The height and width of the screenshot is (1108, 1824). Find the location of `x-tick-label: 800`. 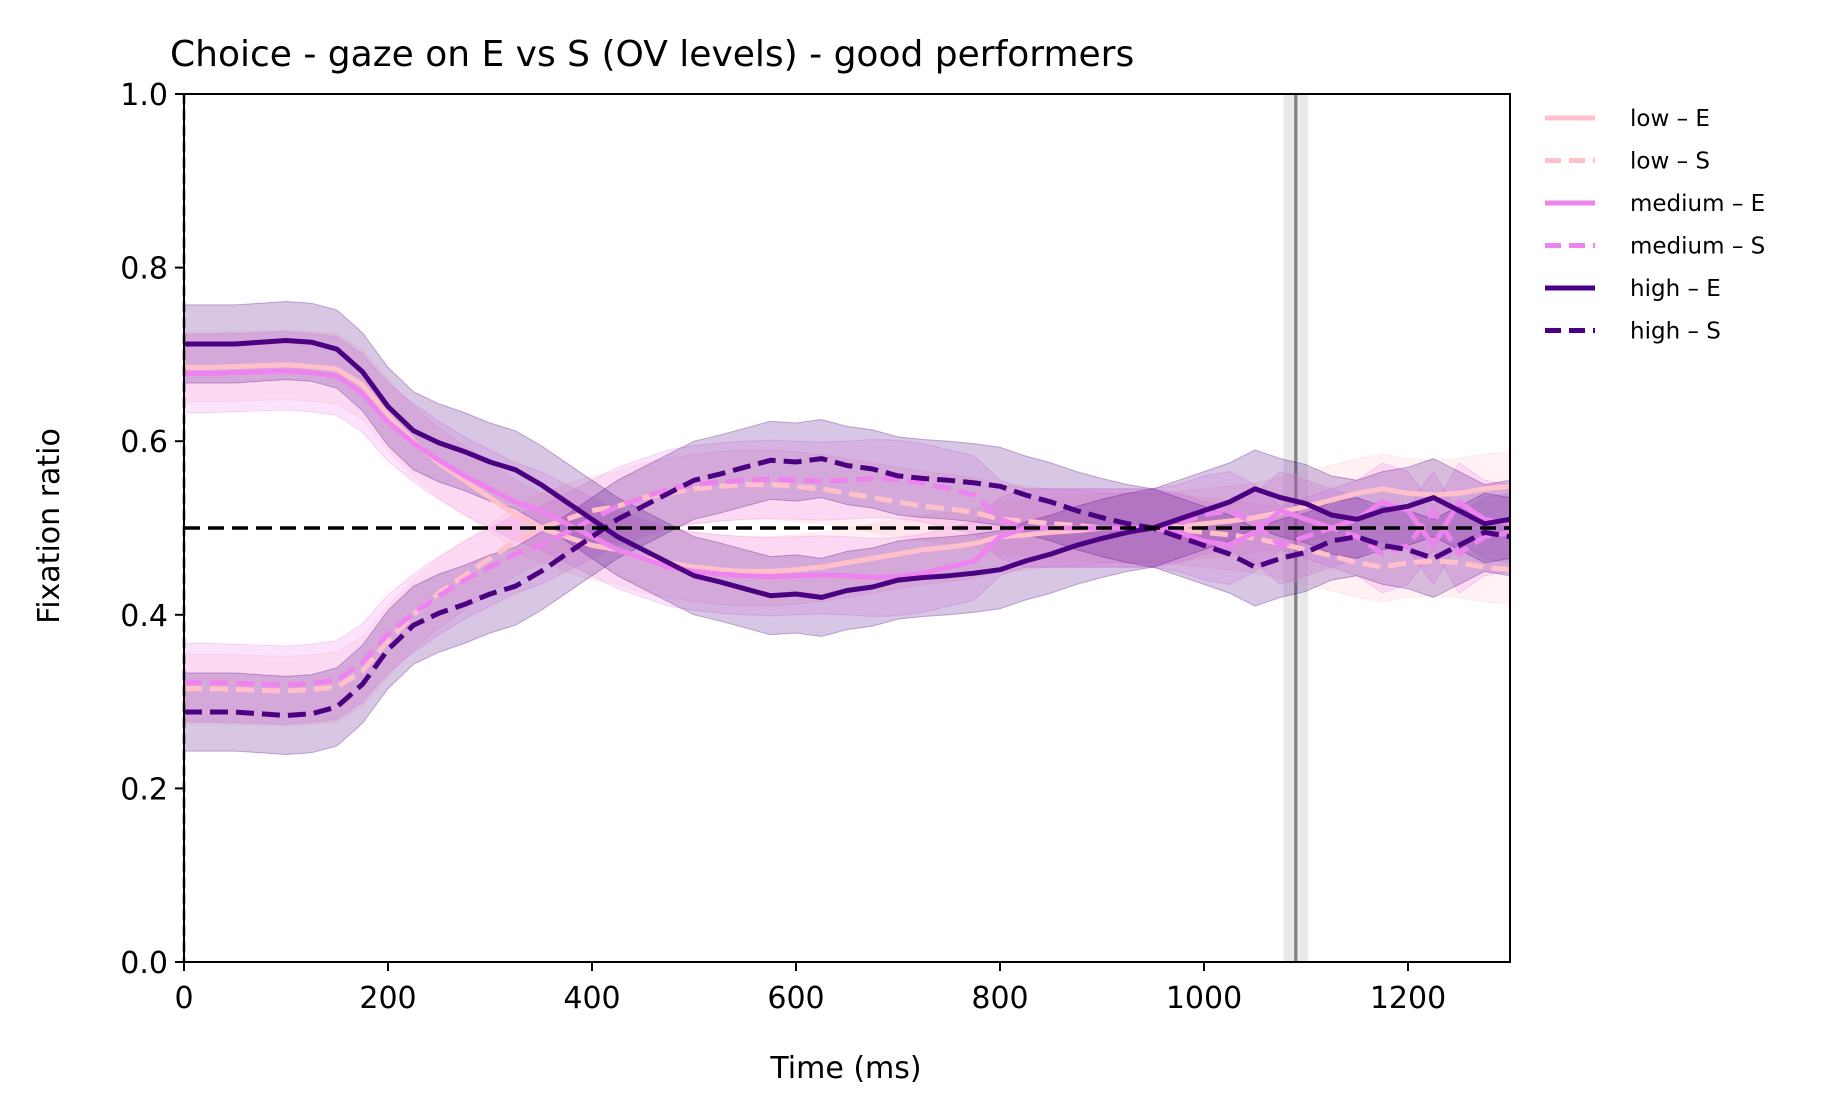

x-tick-label: 800 is located at coordinates (999, 998).